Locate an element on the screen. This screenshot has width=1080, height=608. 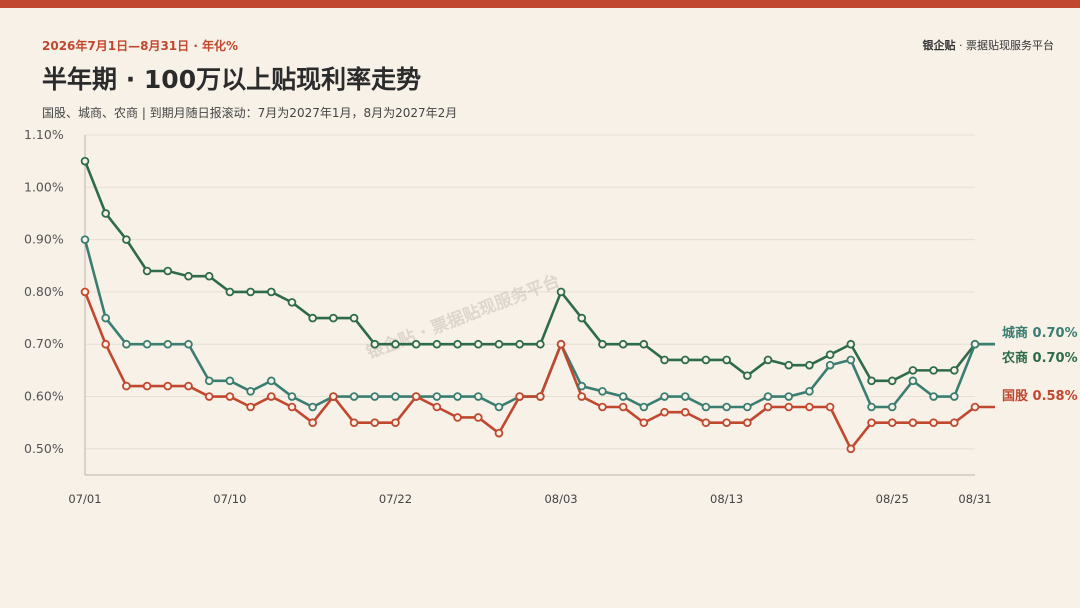
brand-name: 银企贴 is located at coordinates (939, 45).